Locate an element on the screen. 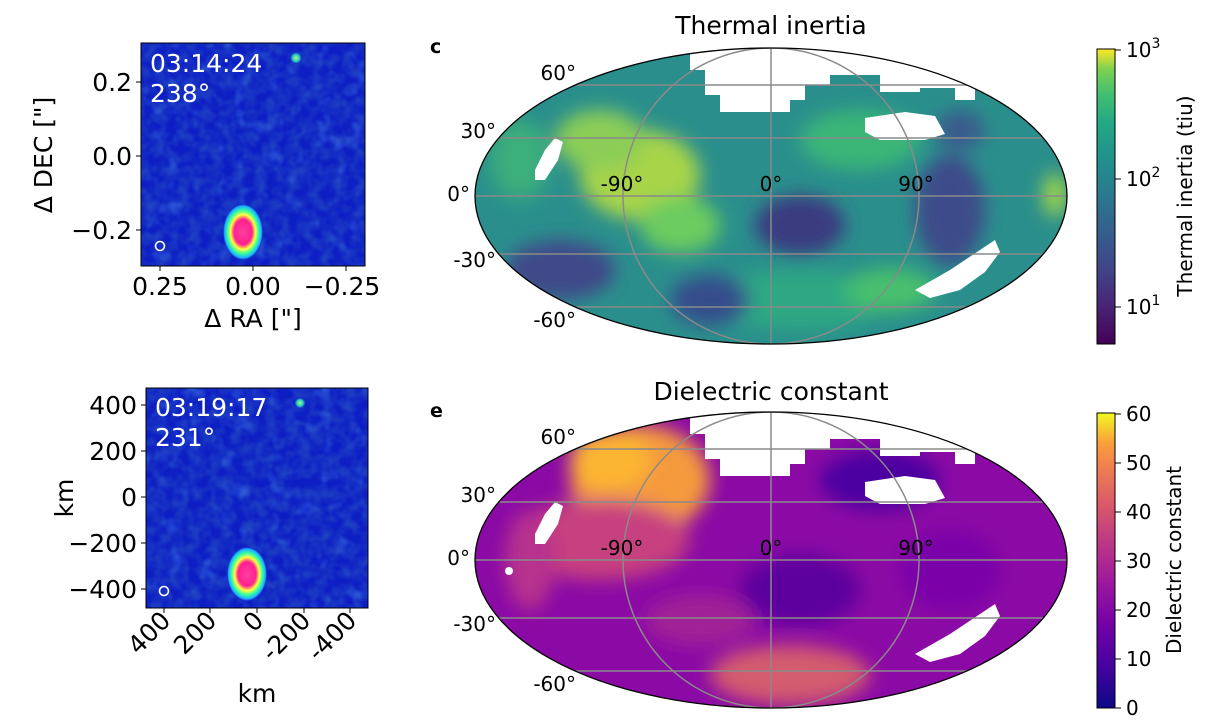  image-bottom-ytick-label: −200 is located at coordinates (102, 543).